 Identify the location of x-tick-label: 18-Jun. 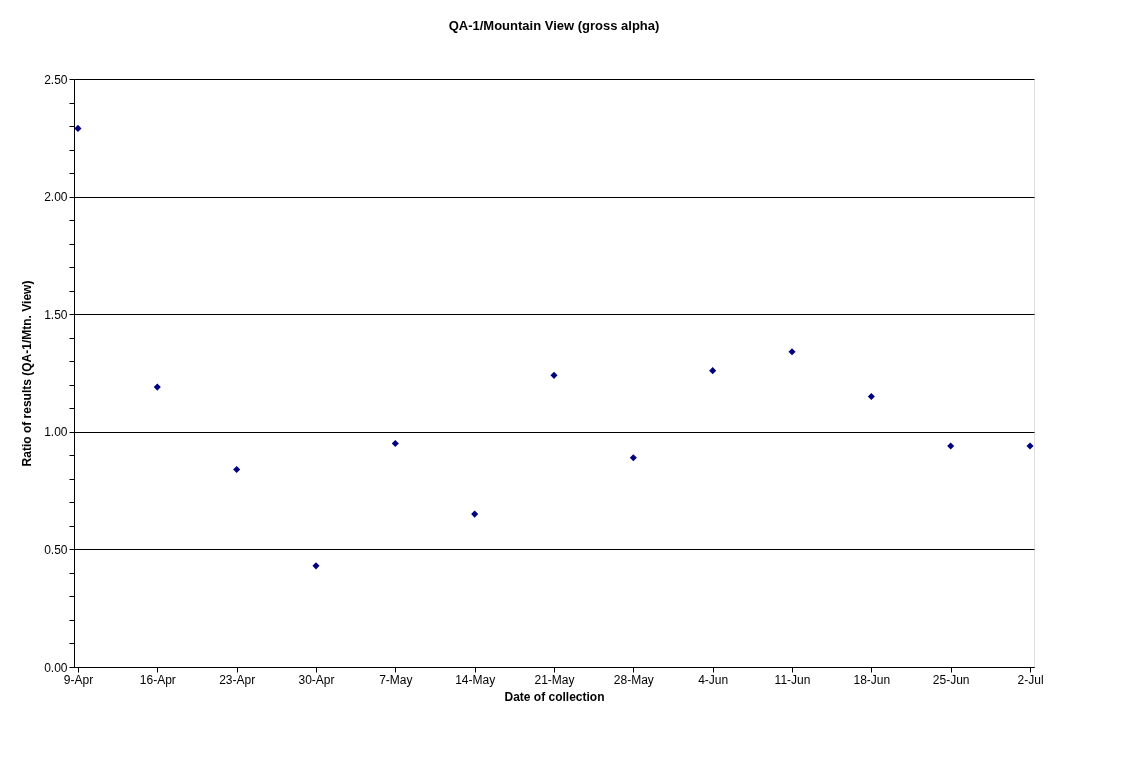
(872, 679).